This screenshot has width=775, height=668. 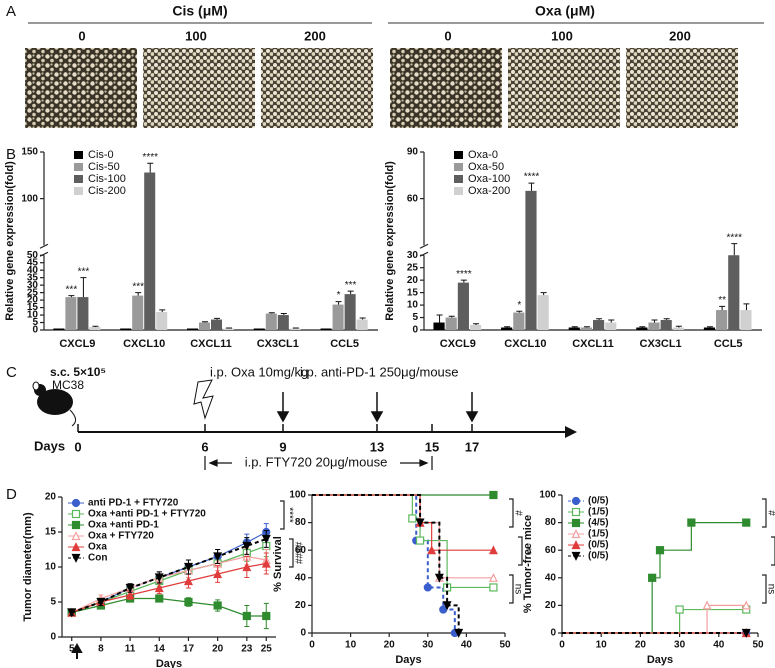 I want to click on annotation: ns, so click(x=517, y=589).